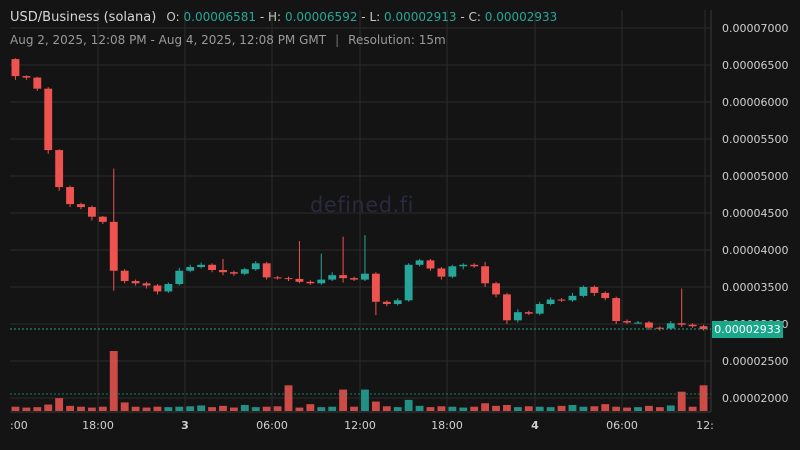 The height and width of the screenshot is (450, 800). What do you see at coordinates (755, 398) in the screenshot?
I see `price-tick-label: 0.00002000` at bounding box center [755, 398].